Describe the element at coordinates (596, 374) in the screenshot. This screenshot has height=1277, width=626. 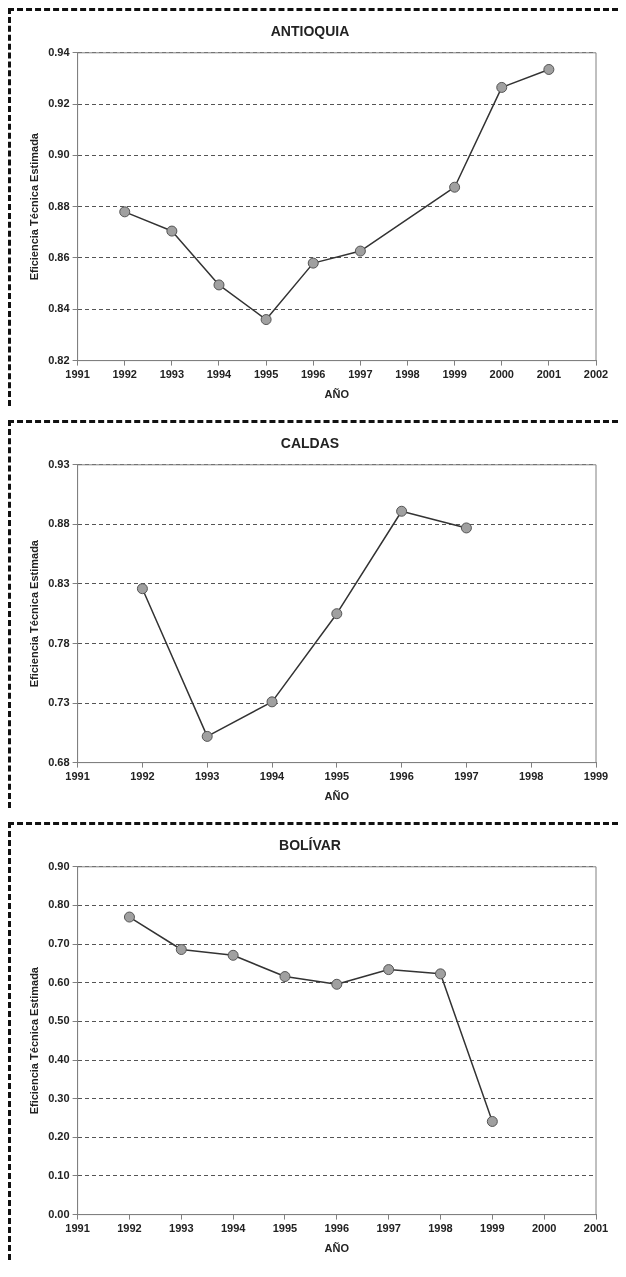
I see `x-tick-label: 2002` at that location.